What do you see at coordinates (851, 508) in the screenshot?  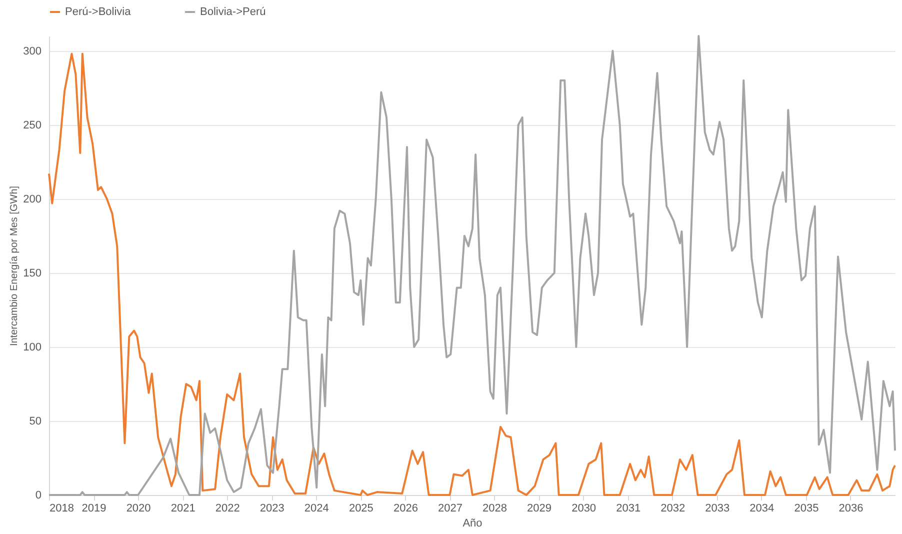 I see `x-tick-label: 2036` at bounding box center [851, 508].